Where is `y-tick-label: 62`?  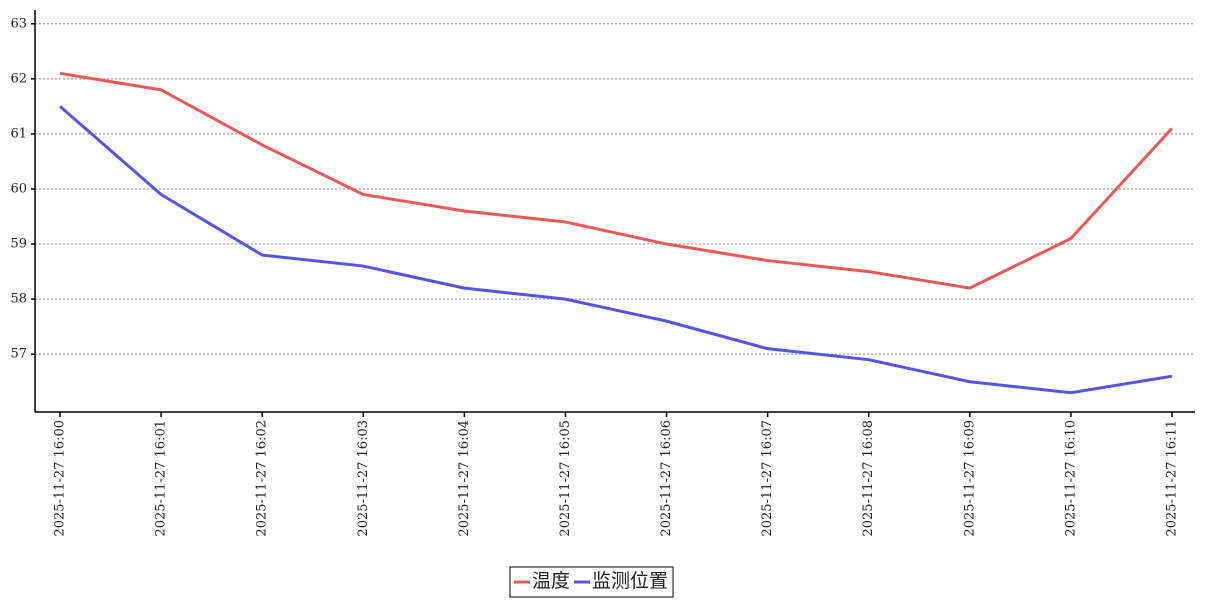 y-tick-label: 62 is located at coordinates (18, 78).